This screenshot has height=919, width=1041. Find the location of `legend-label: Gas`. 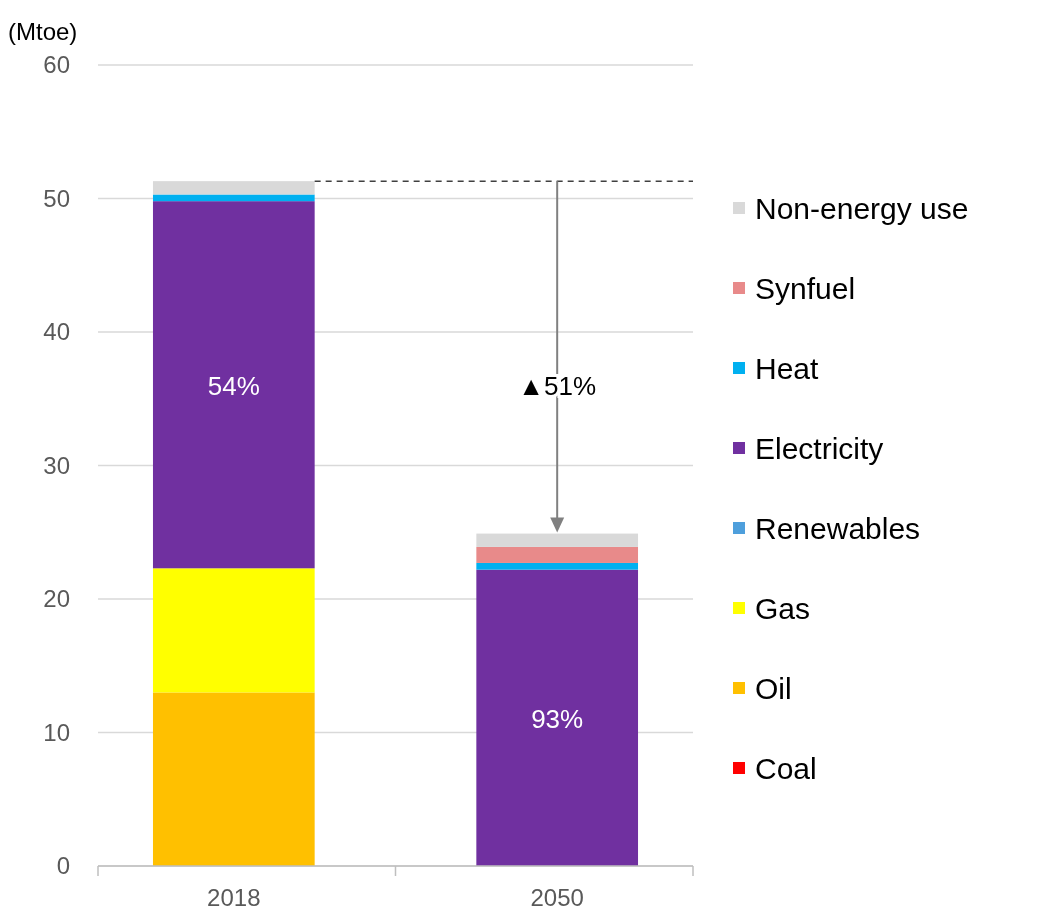

legend-label: Gas is located at coordinates (783, 608).